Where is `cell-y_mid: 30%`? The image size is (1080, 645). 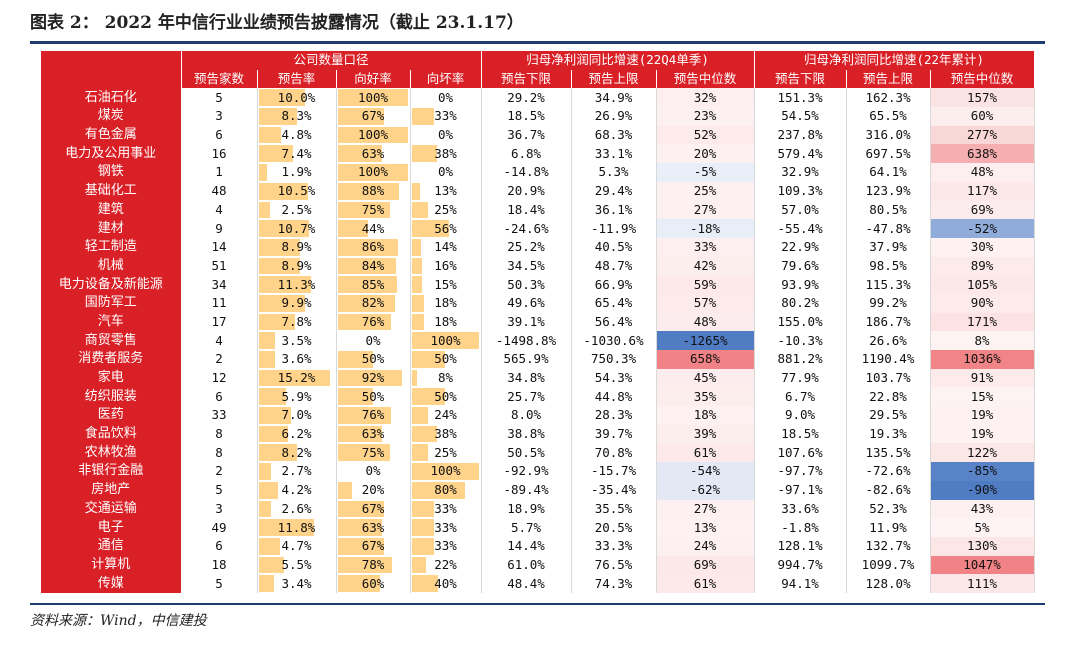 cell-y_mid: 30% is located at coordinates (982, 247).